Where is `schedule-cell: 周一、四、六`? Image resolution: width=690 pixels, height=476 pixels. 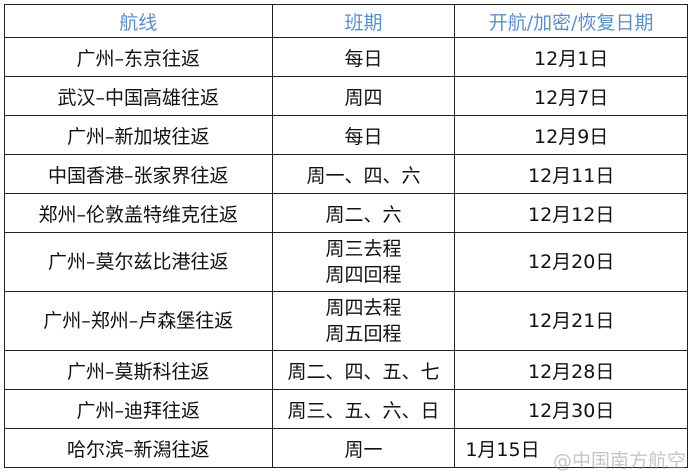 schedule-cell: 周一、四、六 is located at coordinates (363, 174).